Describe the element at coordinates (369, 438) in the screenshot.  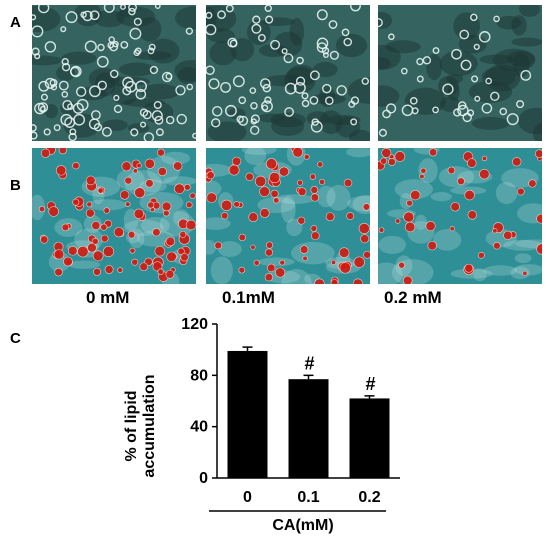
I see `bar` at that location.